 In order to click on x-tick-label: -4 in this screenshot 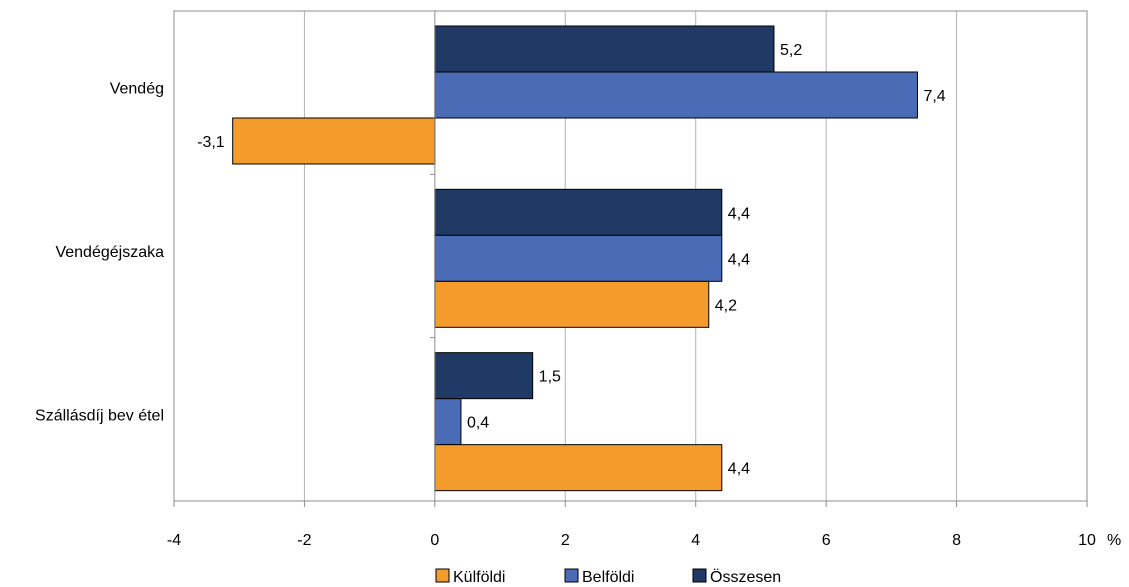, I will do `click(174, 540)`.